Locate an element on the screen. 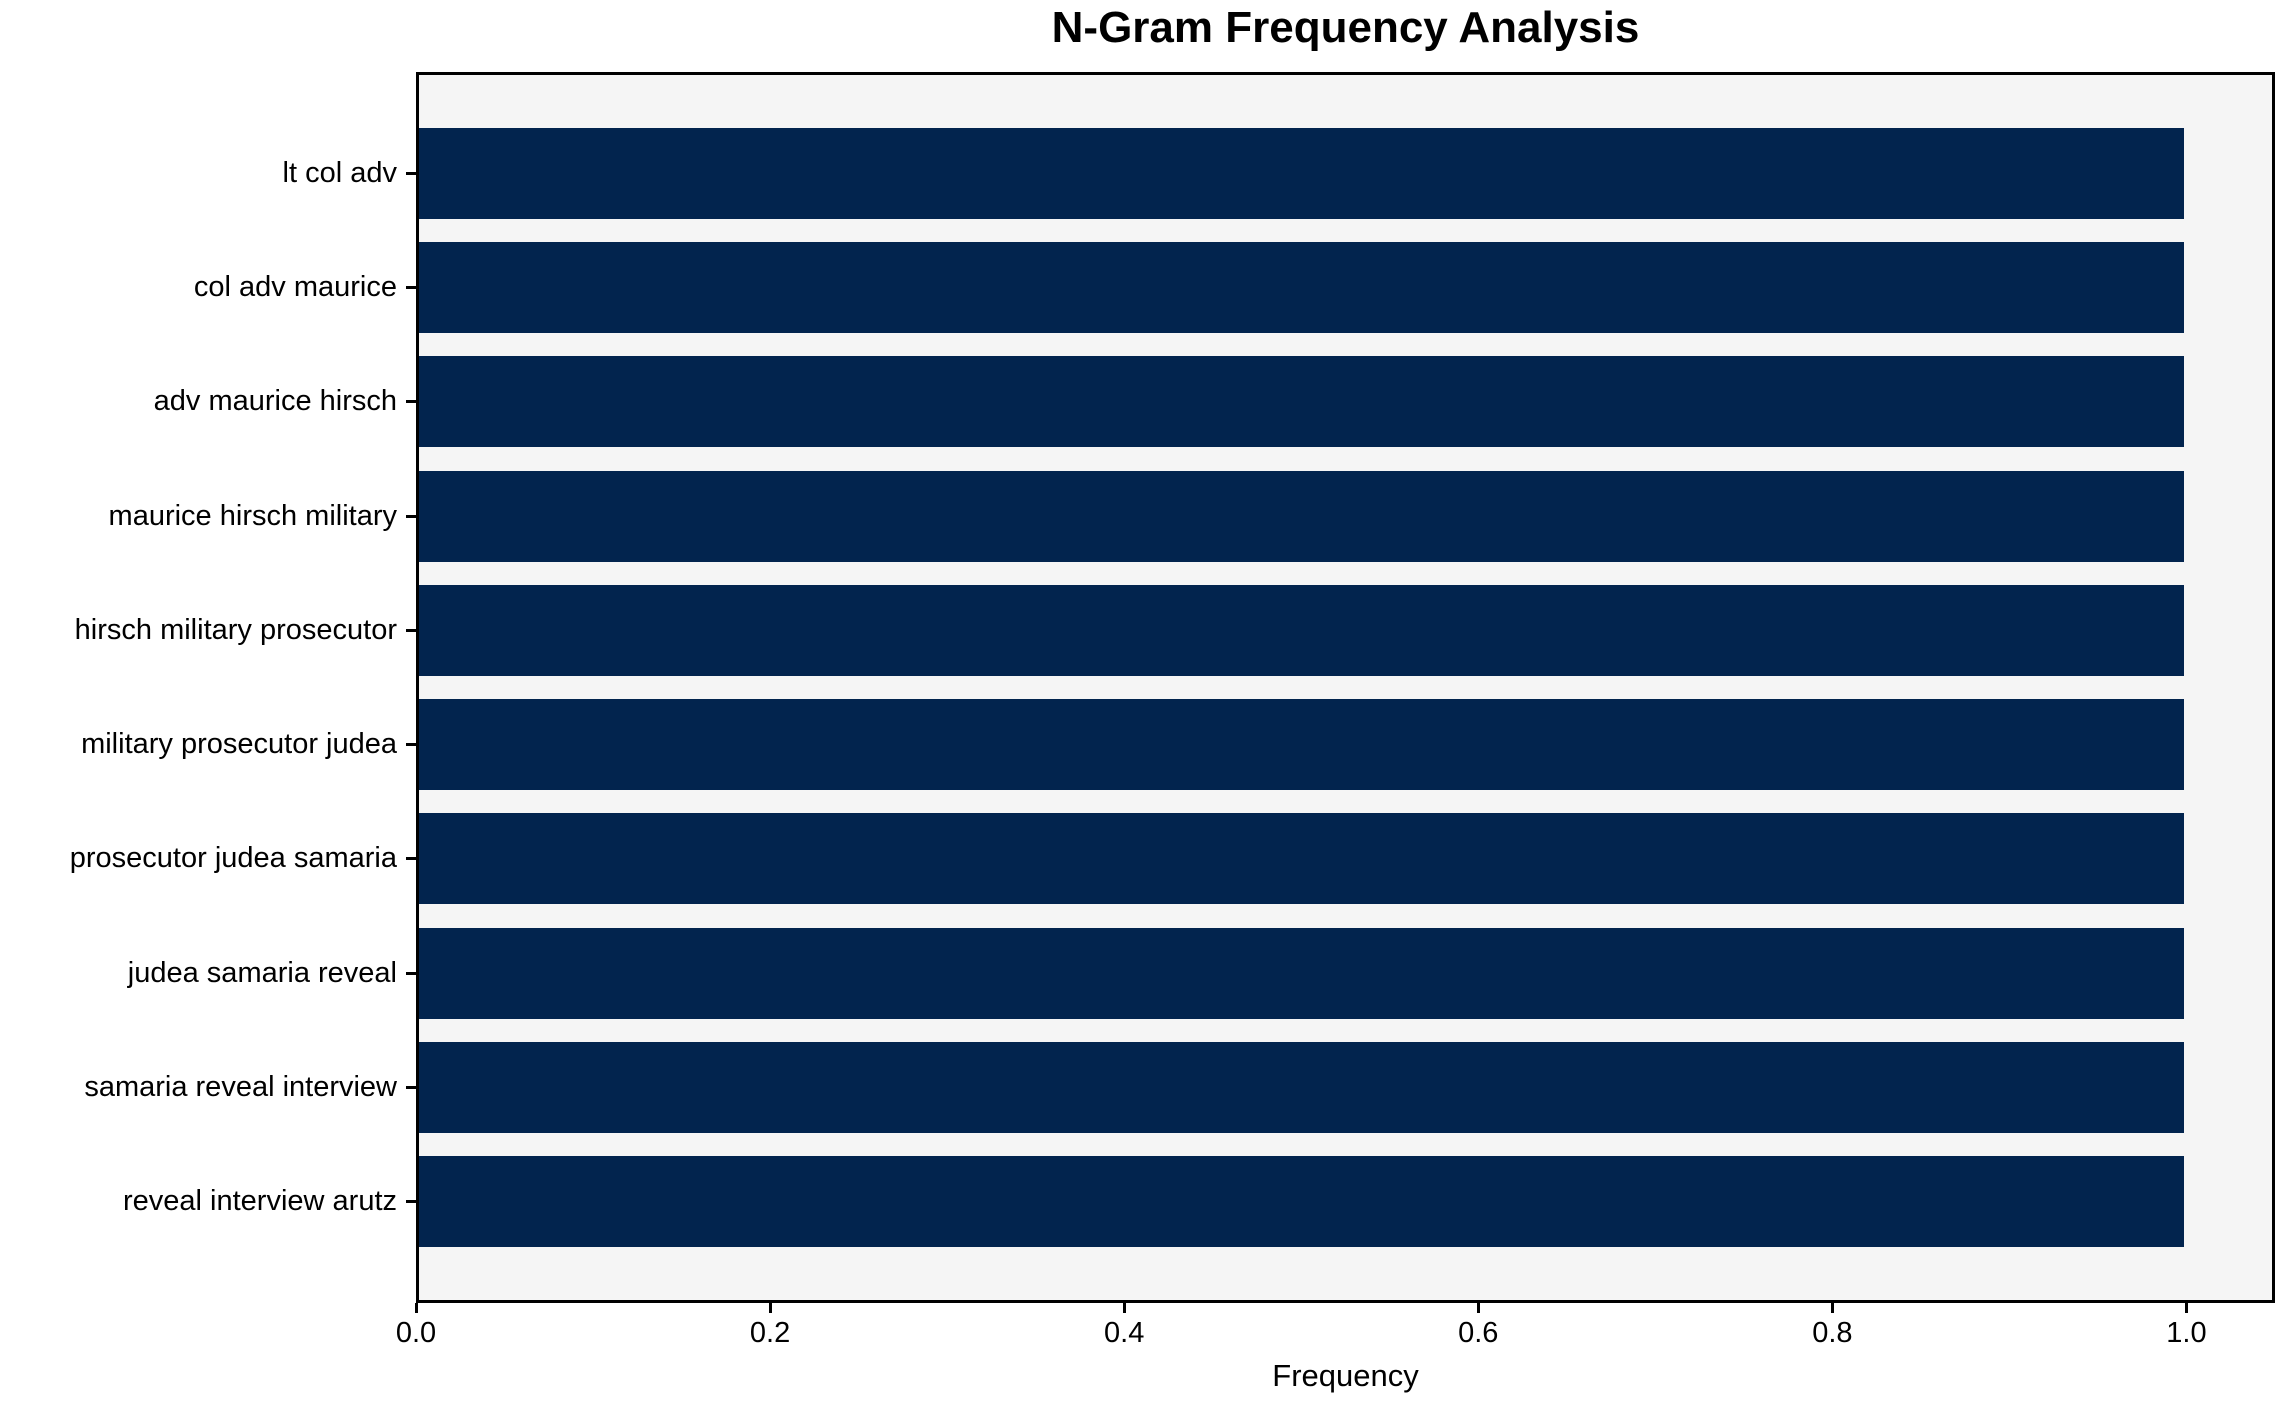 This screenshot has height=1414, width=2295. y-axis-label-row: judea samaria reveal is located at coordinates (208, 973).